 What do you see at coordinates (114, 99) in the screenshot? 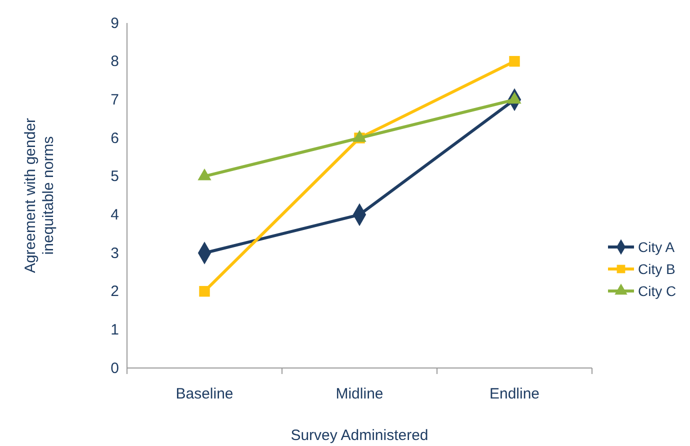
I see `y-tick-label: 7` at bounding box center [114, 99].